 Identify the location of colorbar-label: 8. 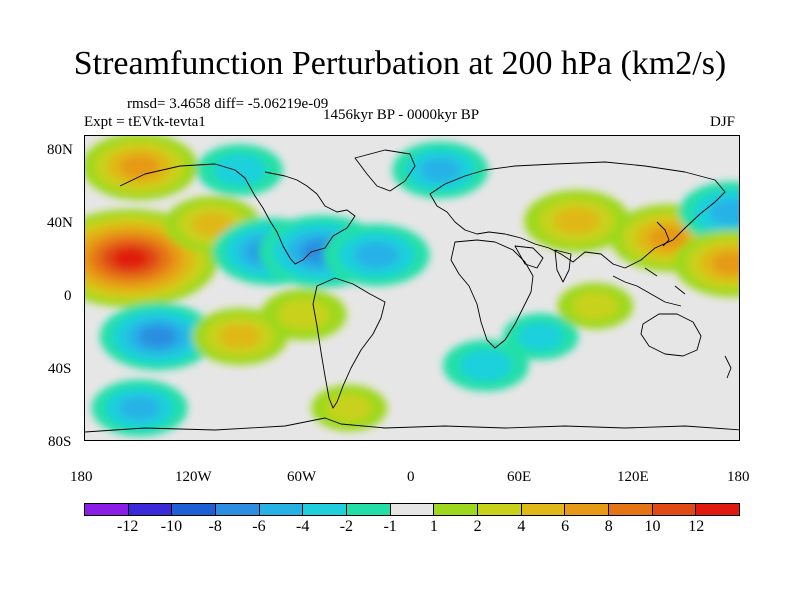
(608, 526).